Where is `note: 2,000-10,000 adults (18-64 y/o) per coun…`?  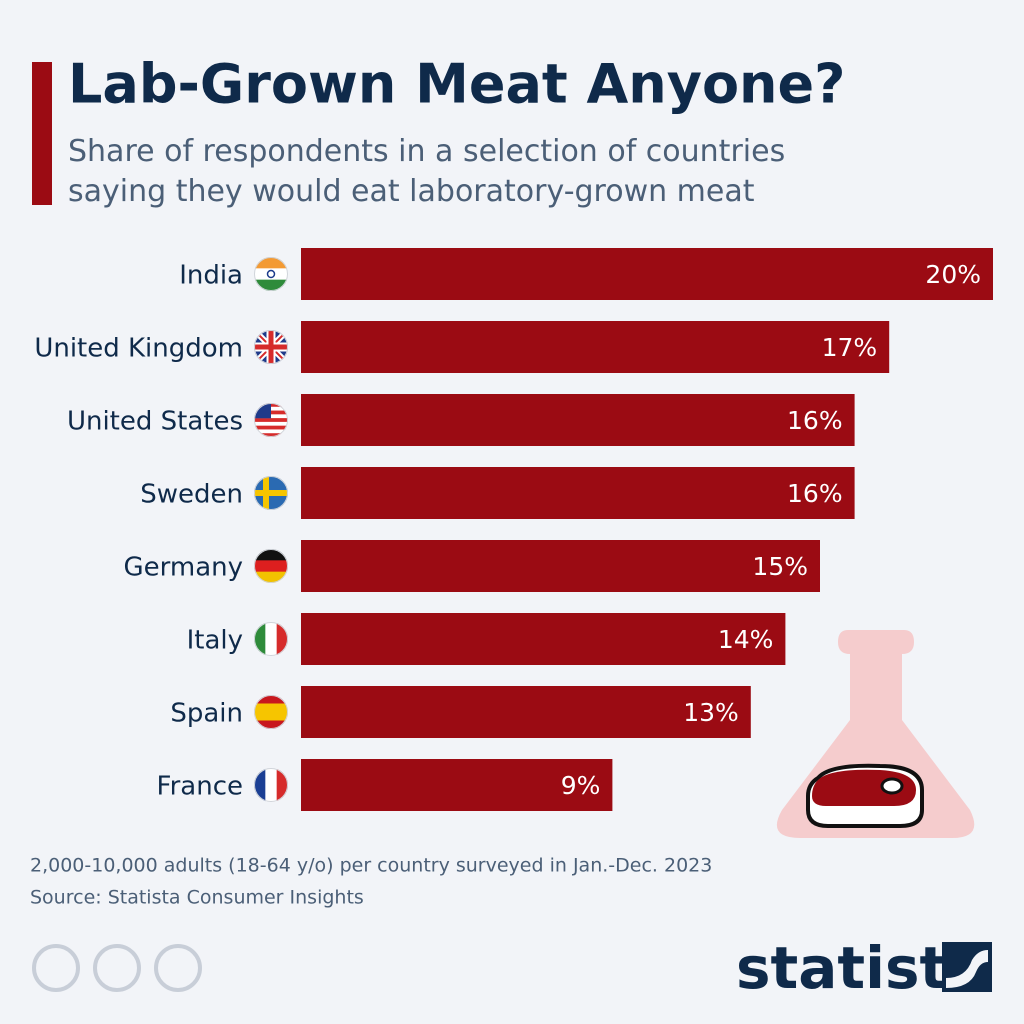 note: 2,000-10,000 adults (18-64 y/o) per coun… is located at coordinates (371, 866).